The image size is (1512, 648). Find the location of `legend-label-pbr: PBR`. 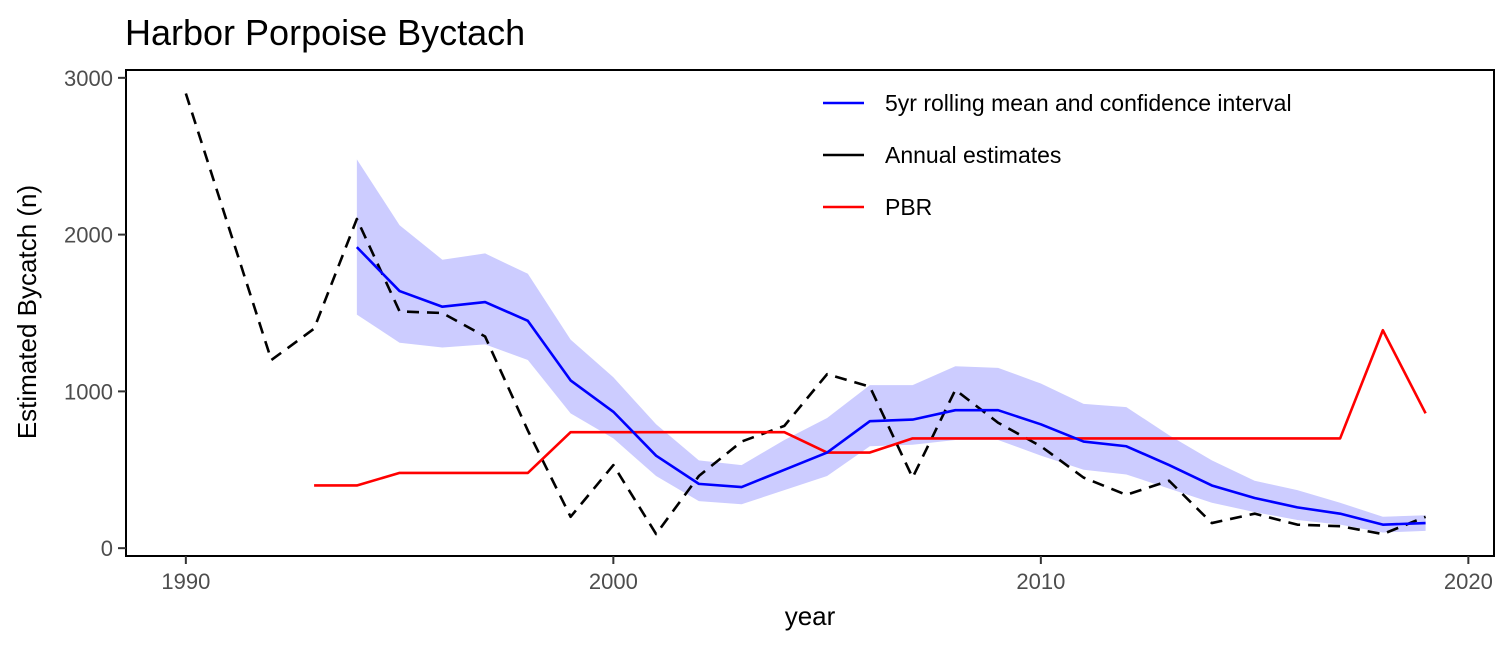

legend-label-pbr: PBR is located at coordinates (908, 207).